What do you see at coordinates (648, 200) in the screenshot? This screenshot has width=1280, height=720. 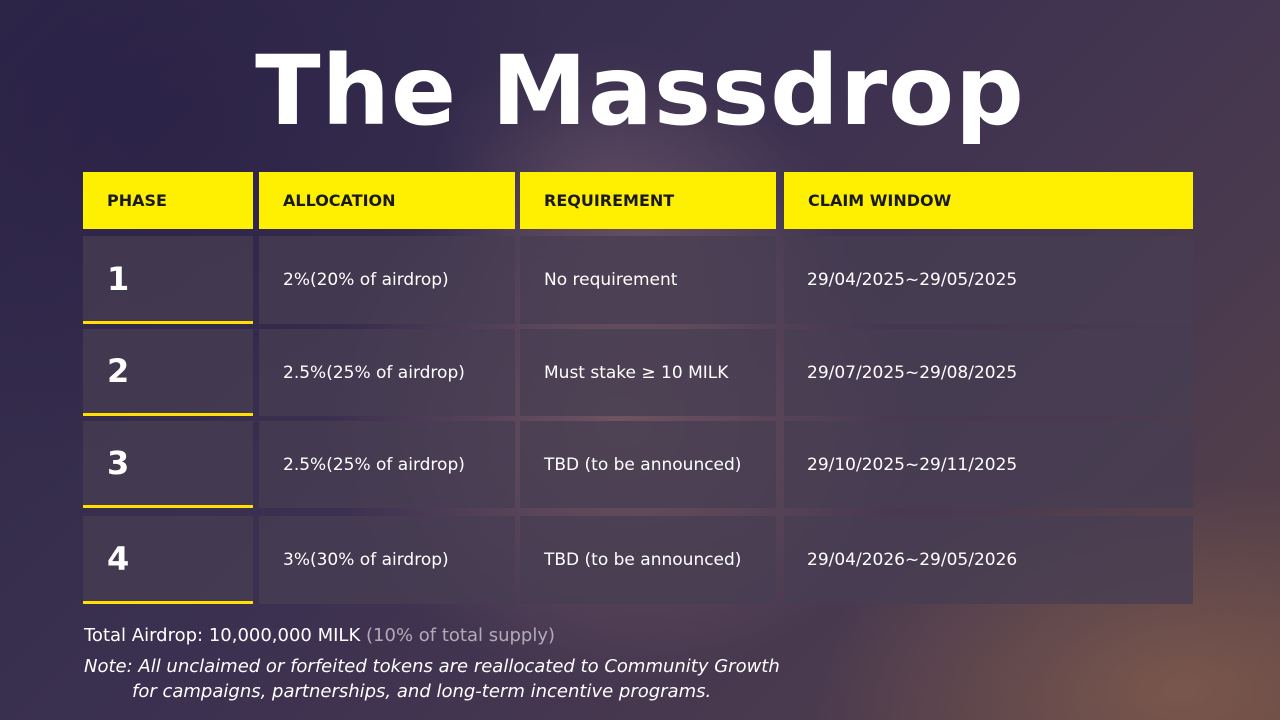 I see `header-requirement: REQUIREMENT` at bounding box center [648, 200].